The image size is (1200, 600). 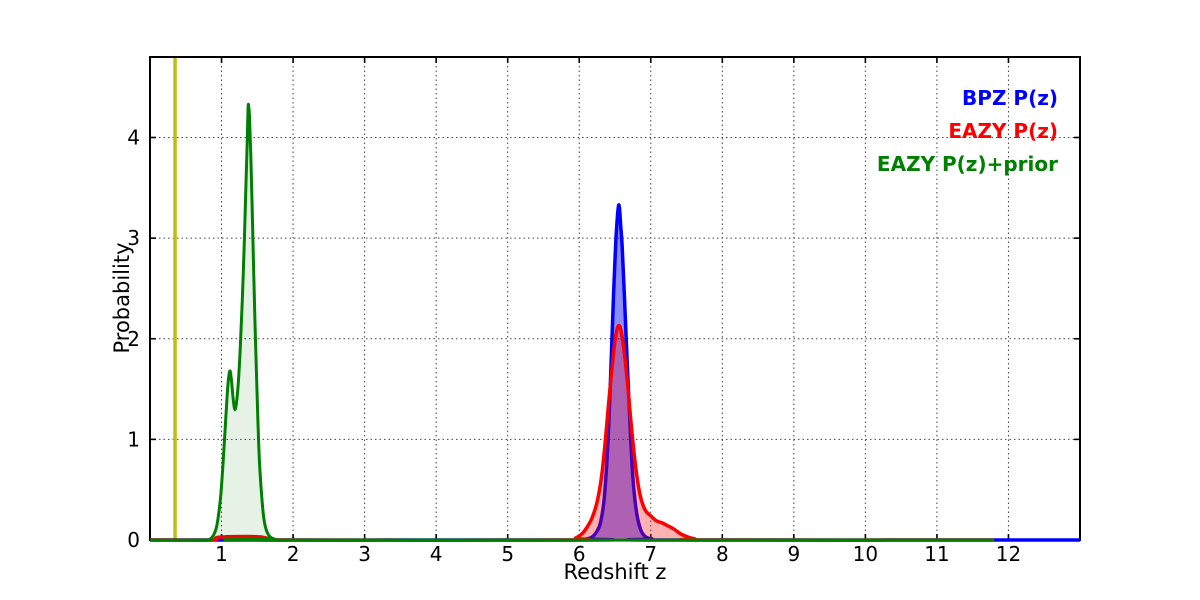 I want to click on y-tick-label-4: 4, so click(x=133, y=138).